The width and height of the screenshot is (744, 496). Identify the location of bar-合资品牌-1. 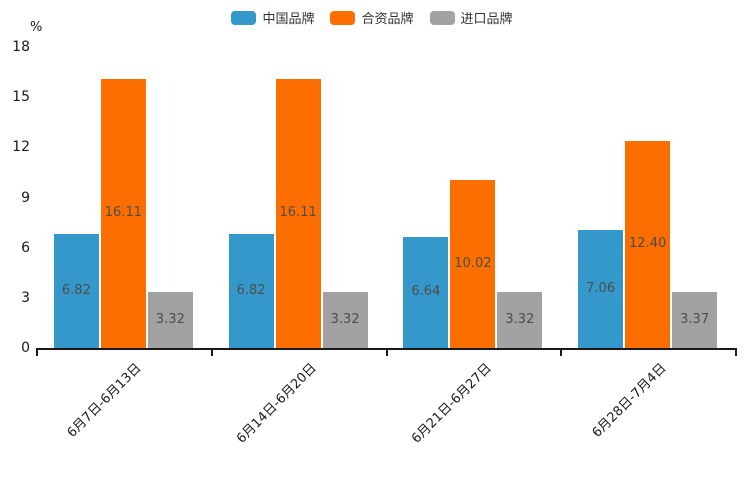
(123, 213).